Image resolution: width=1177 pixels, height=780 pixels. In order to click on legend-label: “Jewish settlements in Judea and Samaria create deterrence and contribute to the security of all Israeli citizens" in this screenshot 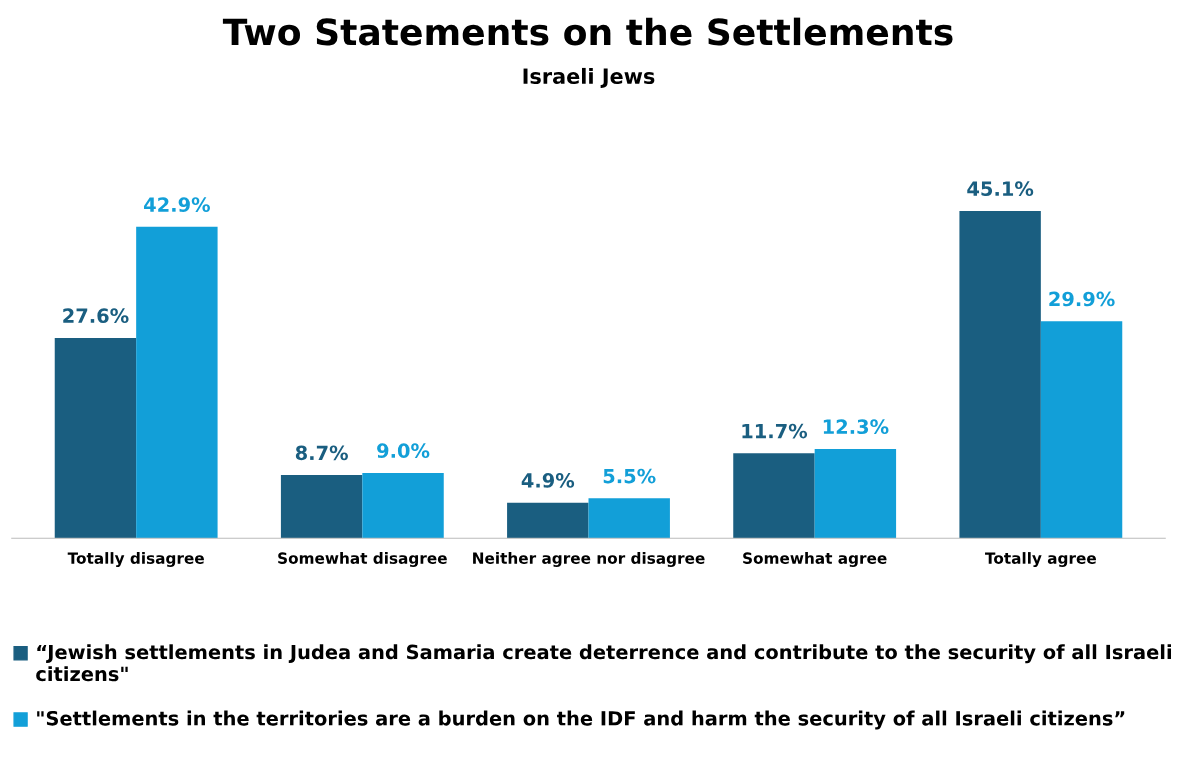, I will do `click(603, 663)`.